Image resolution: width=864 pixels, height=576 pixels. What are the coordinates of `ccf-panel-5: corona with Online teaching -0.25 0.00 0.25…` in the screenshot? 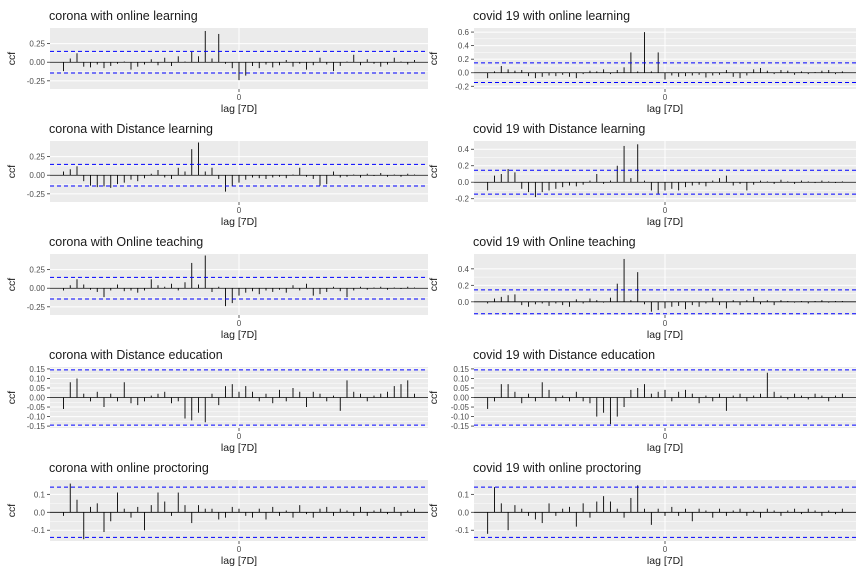 It's located at (217, 288).